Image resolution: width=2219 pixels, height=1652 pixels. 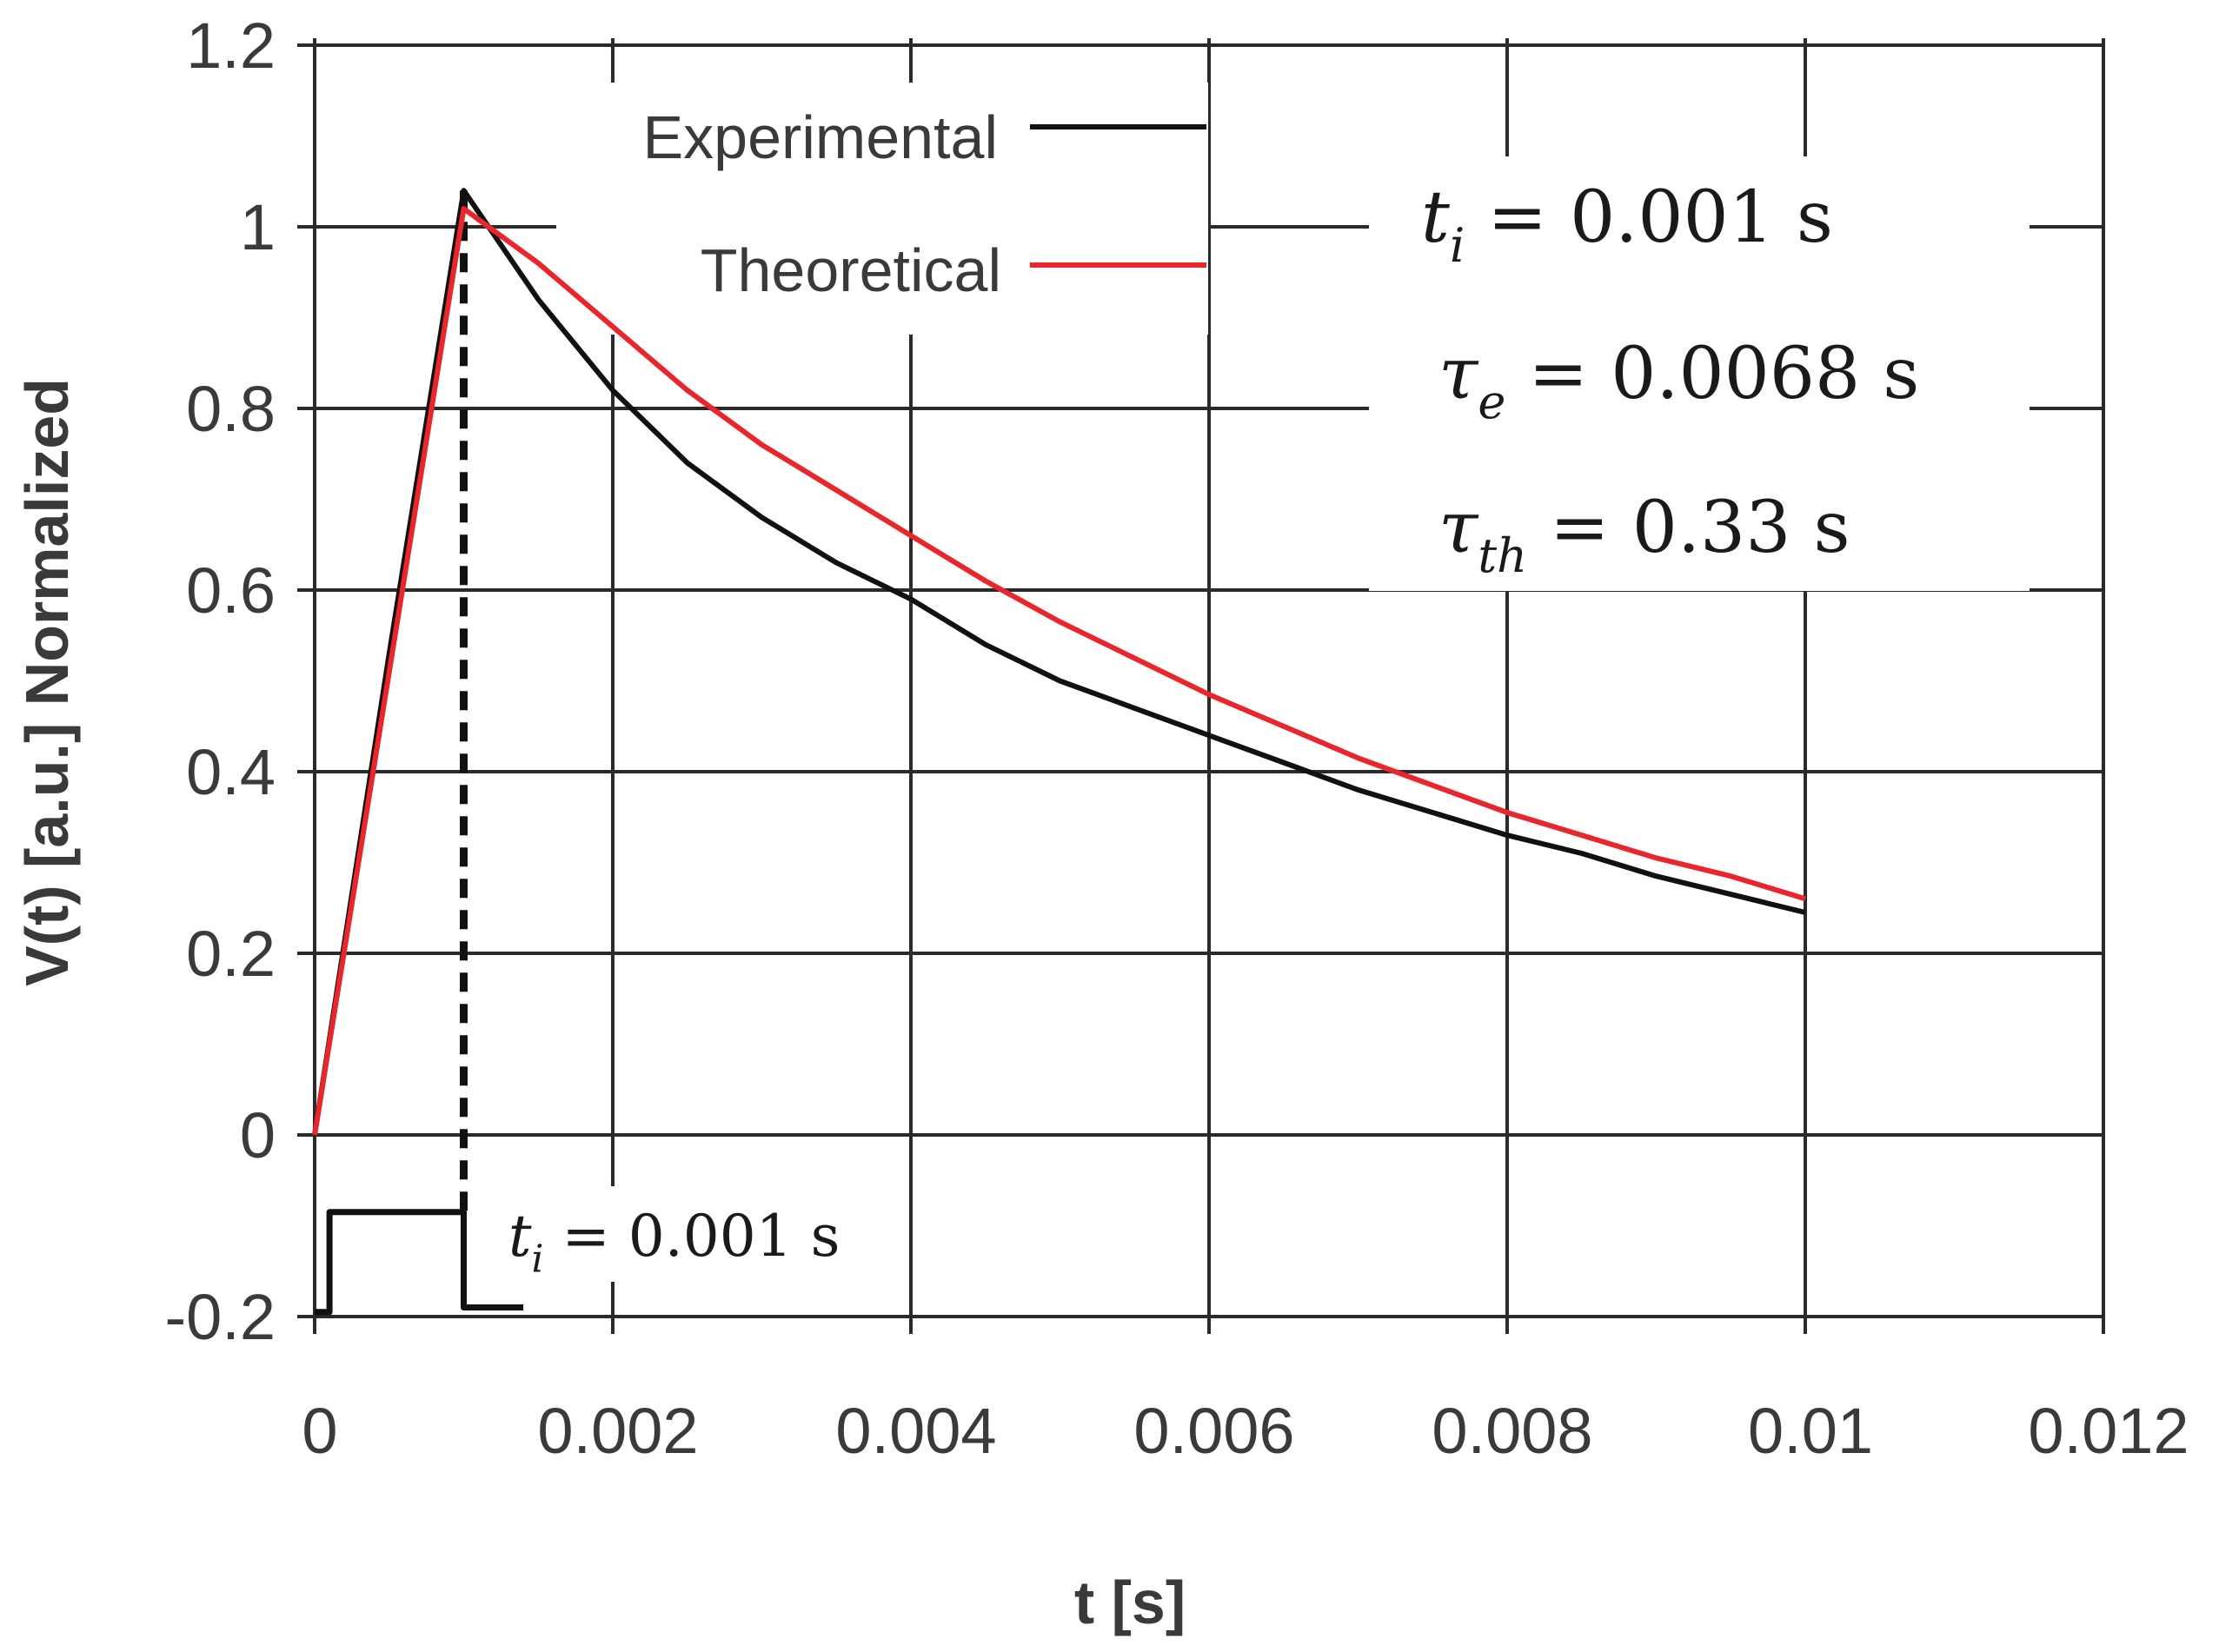 I want to click on y-tick-label: 0.4, so click(x=231, y=772).